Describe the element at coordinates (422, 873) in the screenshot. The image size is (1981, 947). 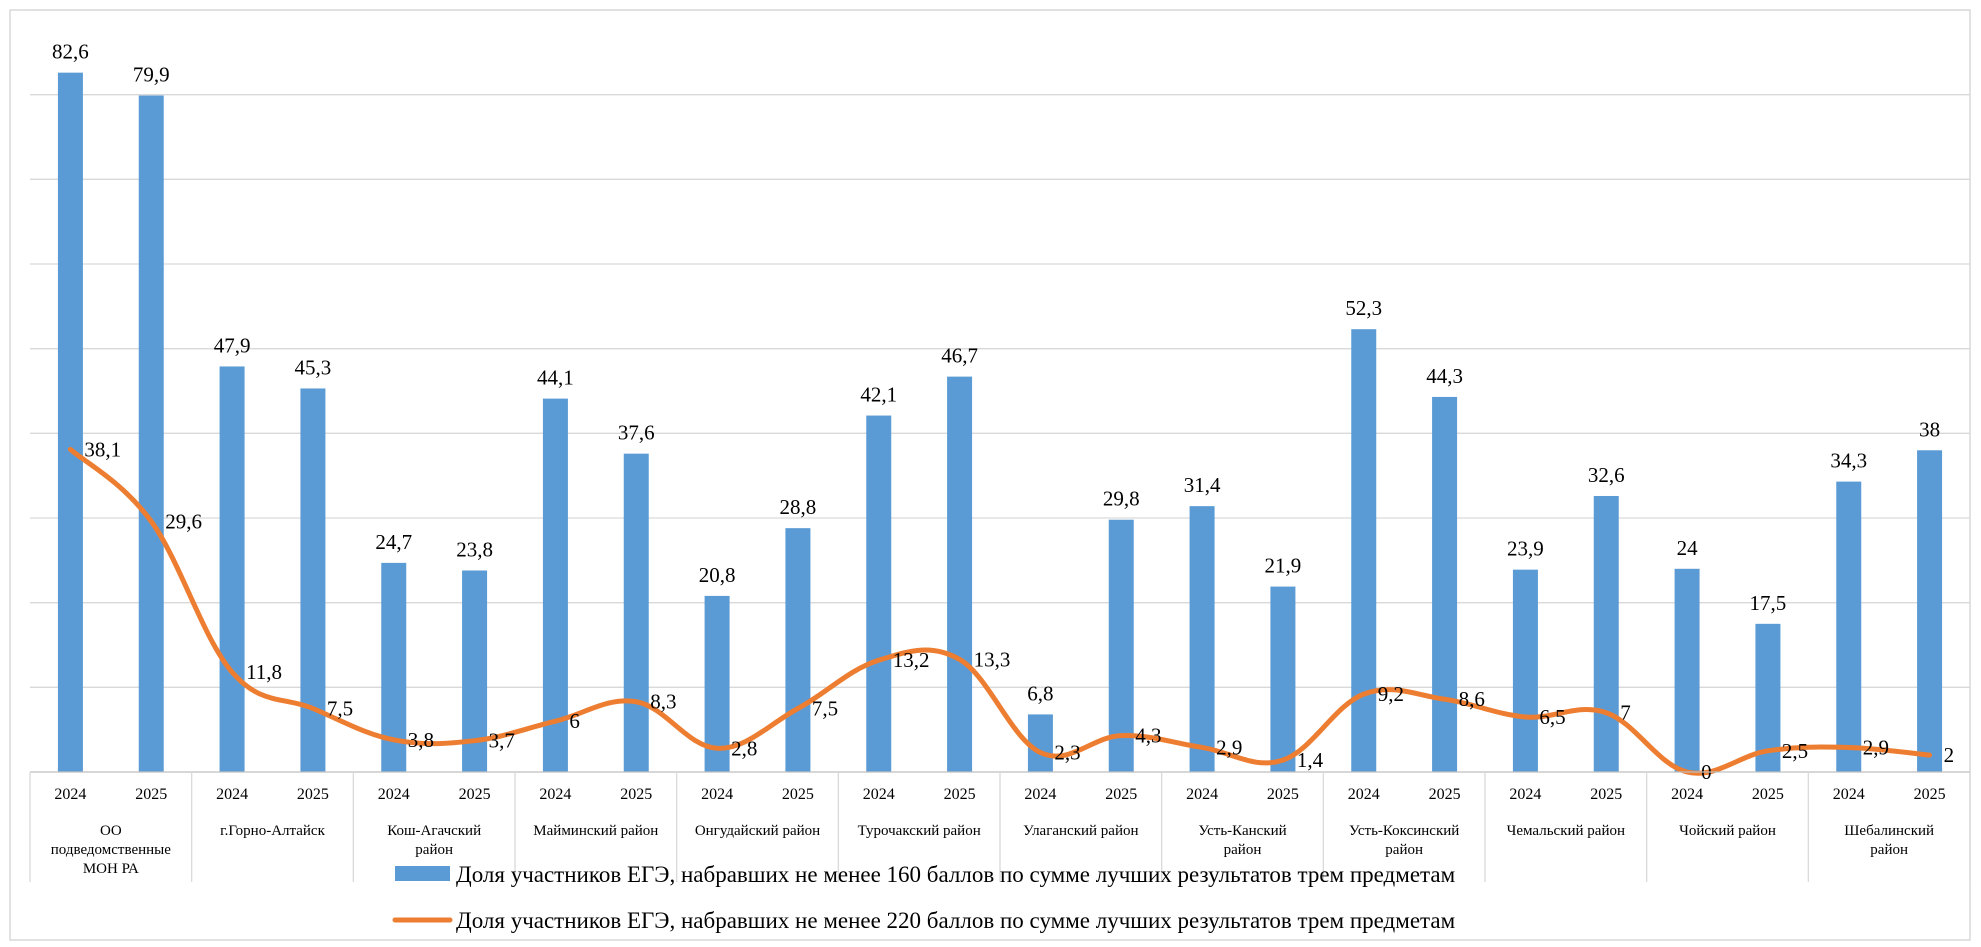
I see `legend-bar-swatch` at that location.